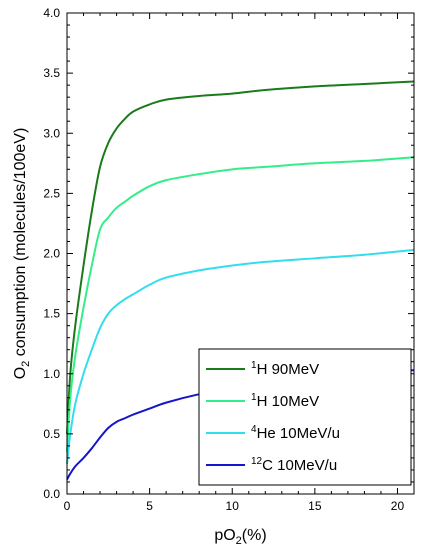 The height and width of the screenshot is (550, 422). I want to click on x-axis-title: pO2(%), so click(240, 537).